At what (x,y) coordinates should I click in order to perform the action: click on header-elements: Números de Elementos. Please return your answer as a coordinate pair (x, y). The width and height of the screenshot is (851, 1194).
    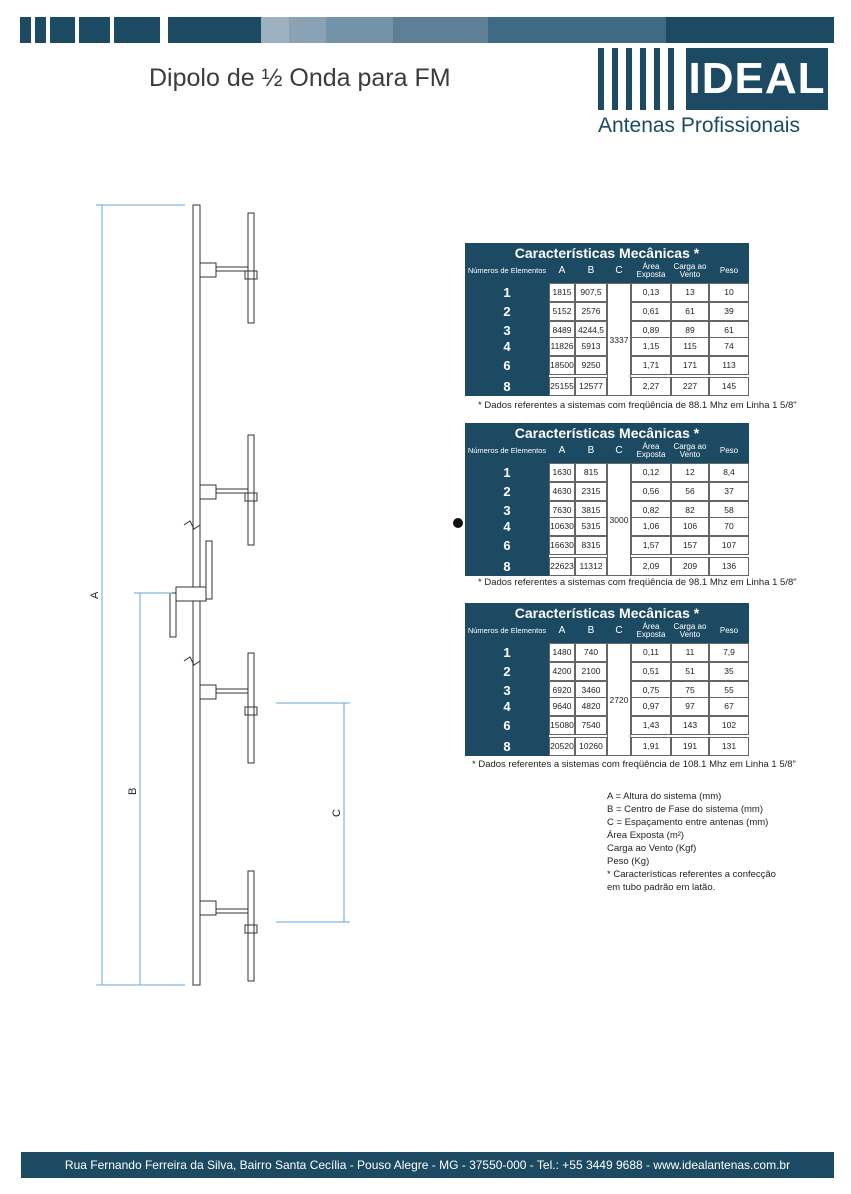
    Looking at the image, I should click on (507, 630).